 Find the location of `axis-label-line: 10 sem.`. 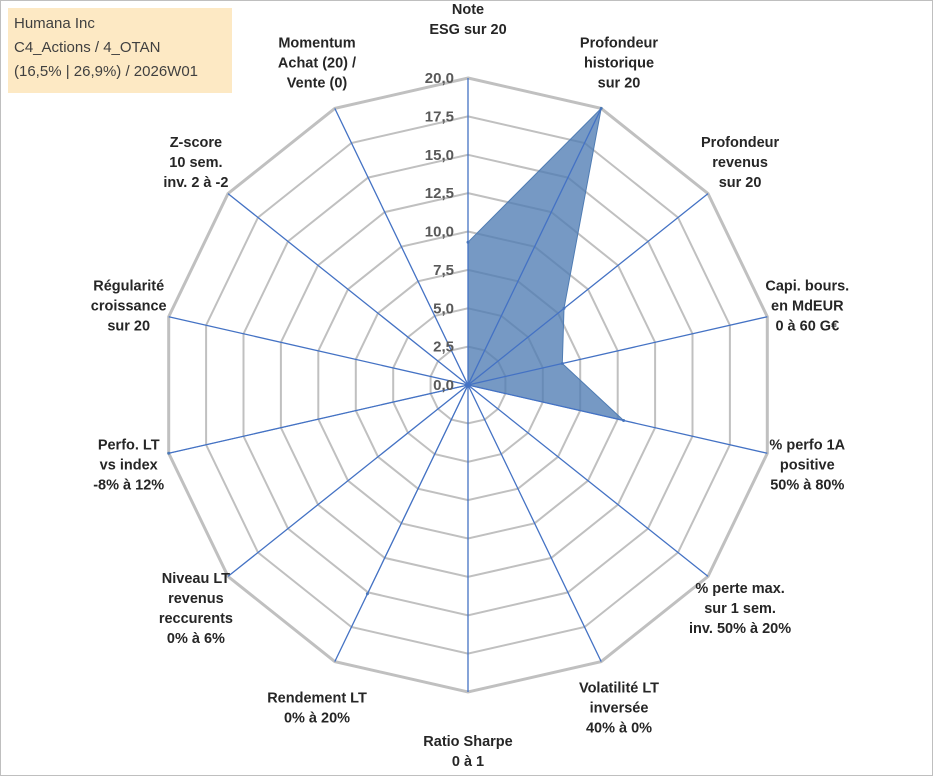

axis-label-line: 10 sem. is located at coordinates (195, 163).